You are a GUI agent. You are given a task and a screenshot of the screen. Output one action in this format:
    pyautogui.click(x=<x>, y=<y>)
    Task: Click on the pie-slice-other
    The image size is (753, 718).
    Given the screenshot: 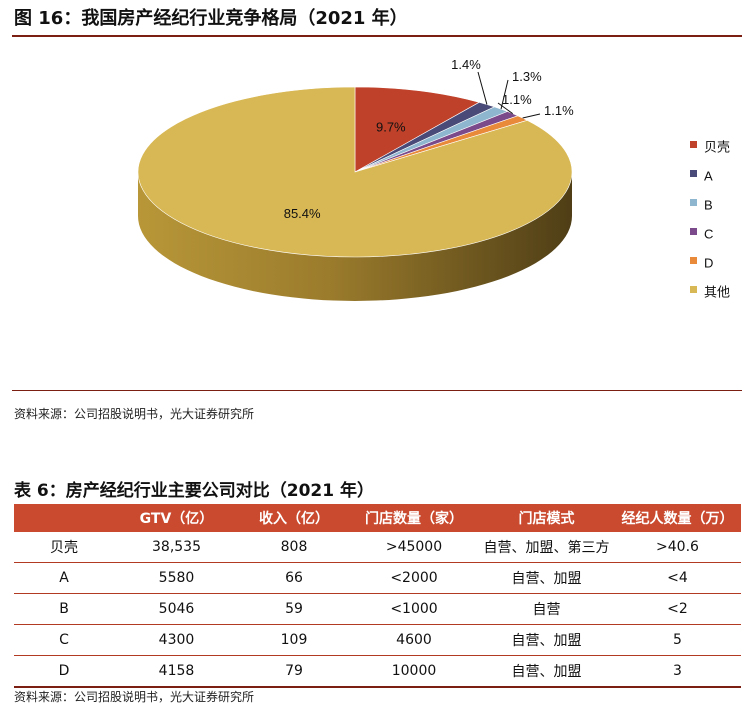 What is the action you would take?
    pyautogui.click(x=355, y=172)
    